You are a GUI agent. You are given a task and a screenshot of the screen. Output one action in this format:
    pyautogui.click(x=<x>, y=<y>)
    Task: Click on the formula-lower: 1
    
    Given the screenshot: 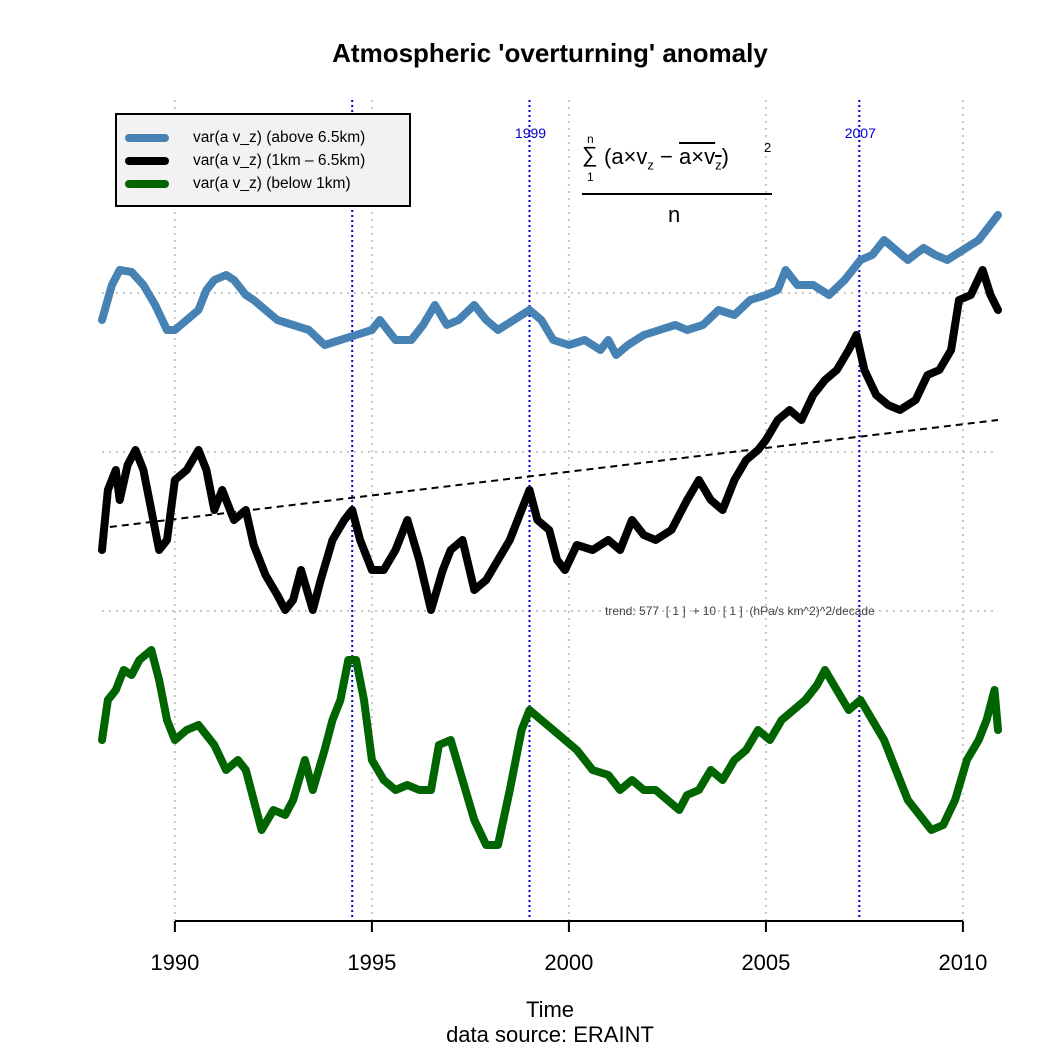 What is the action you would take?
    pyautogui.click(x=590, y=177)
    